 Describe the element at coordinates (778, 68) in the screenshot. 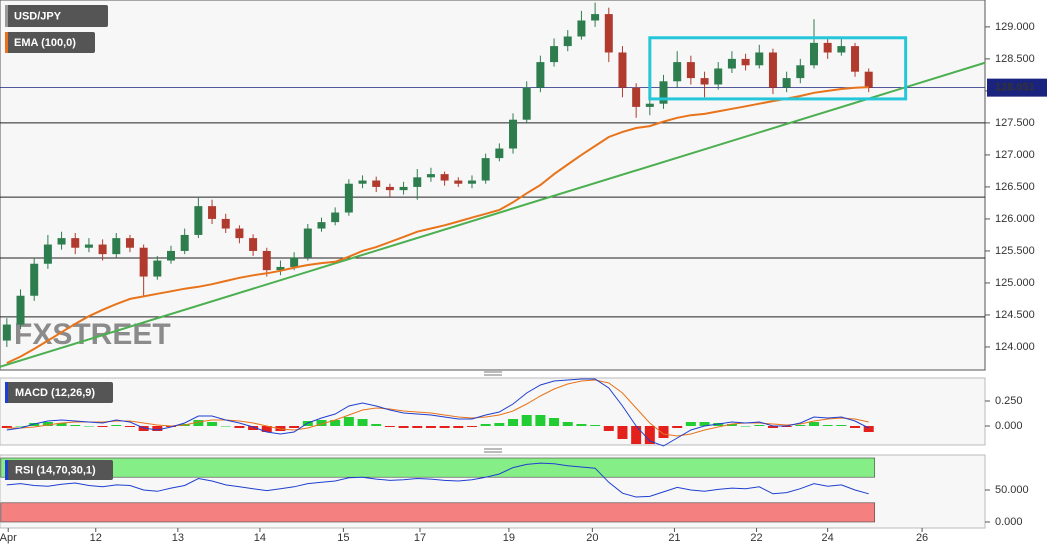

I see `pattern-box` at that location.